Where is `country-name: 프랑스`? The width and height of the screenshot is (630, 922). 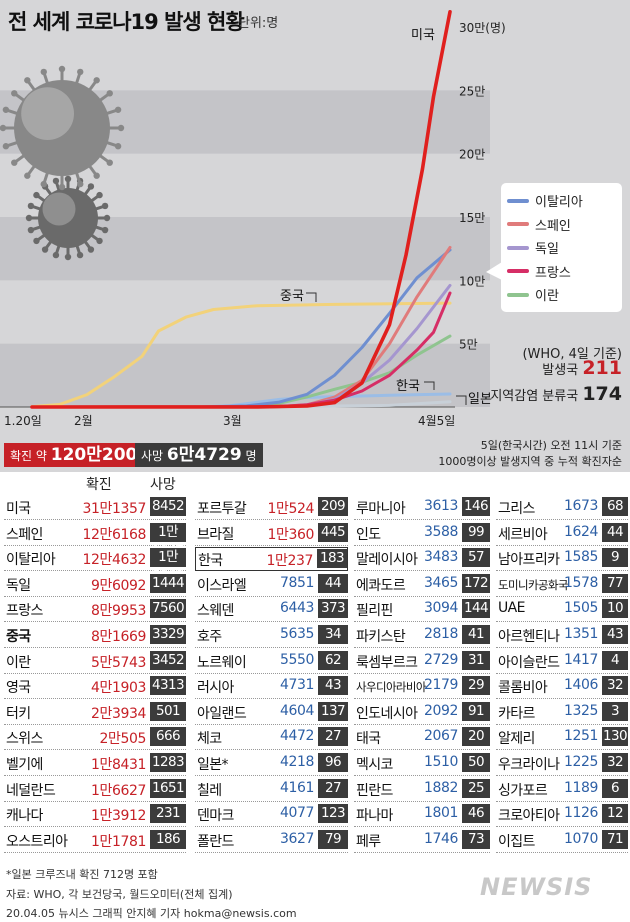 country-name: 프랑스 is located at coordinates (24, 611).